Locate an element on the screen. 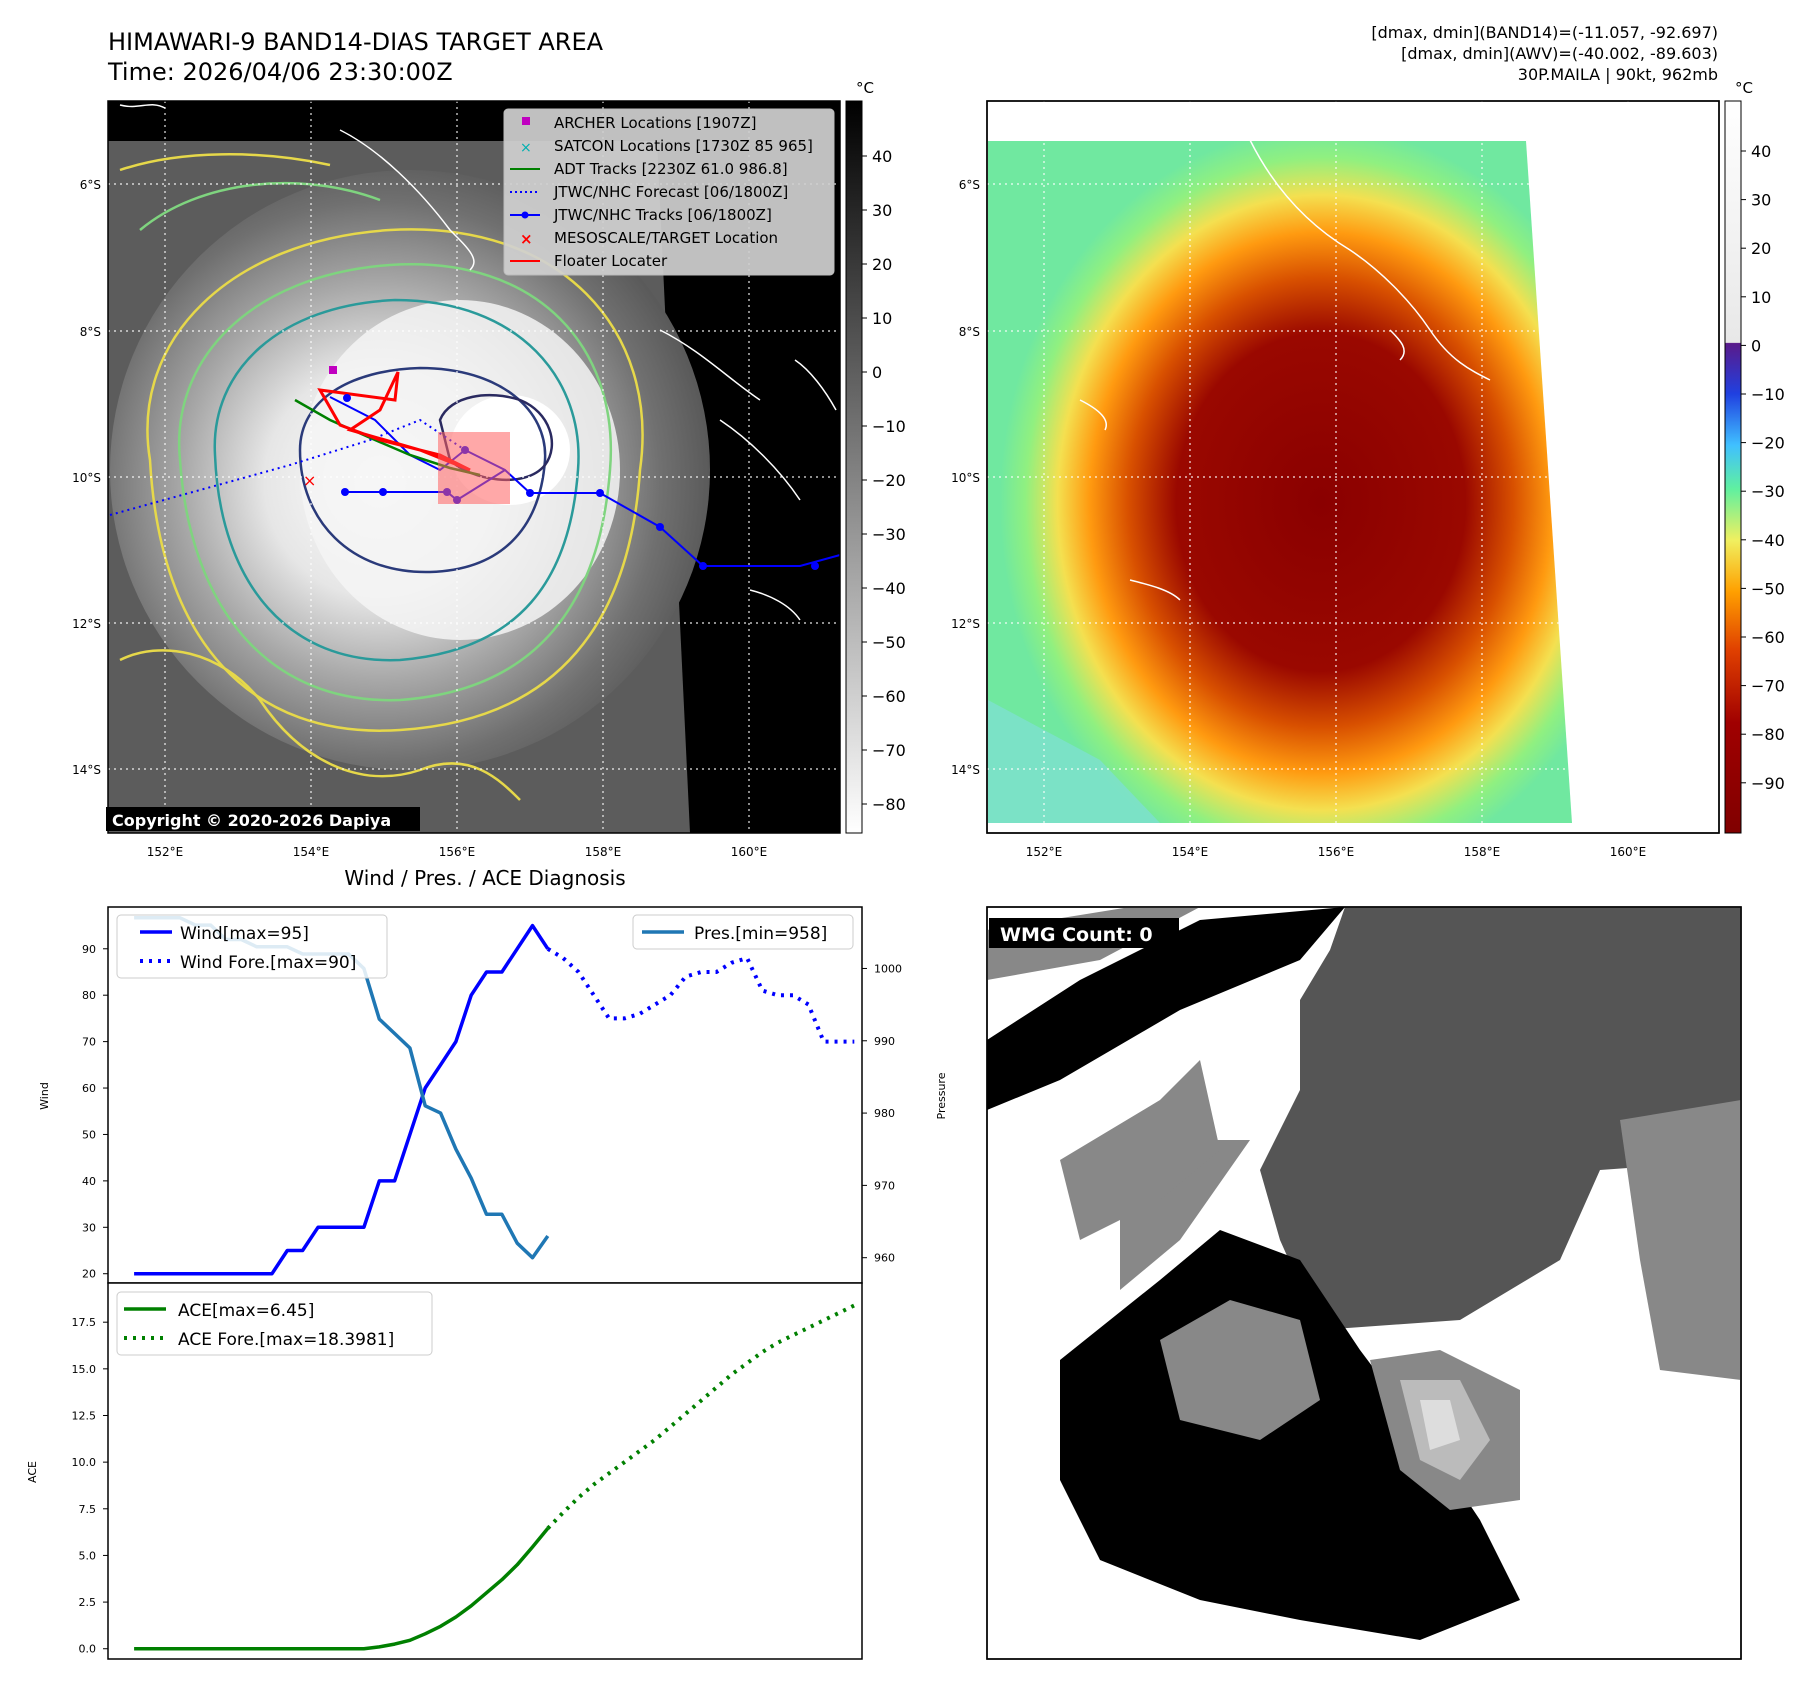  legend-target-icon: × is located at coordinates (526, 239).